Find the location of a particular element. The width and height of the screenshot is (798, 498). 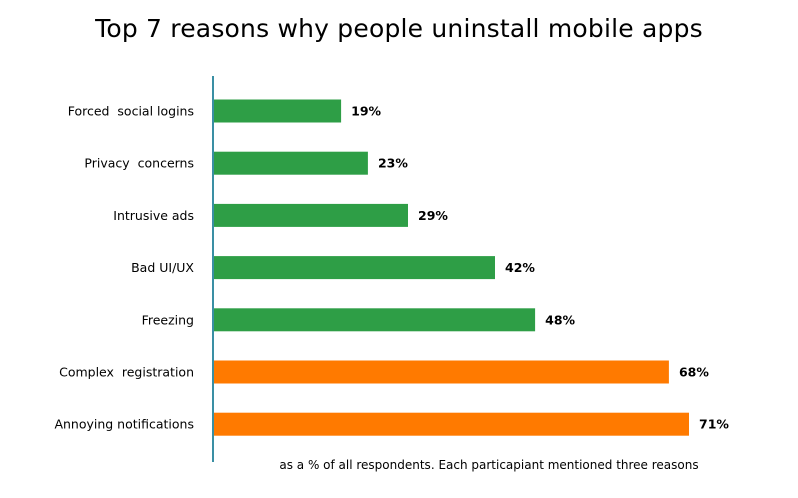

value-label: 42% is located at coordinates (520, 267).